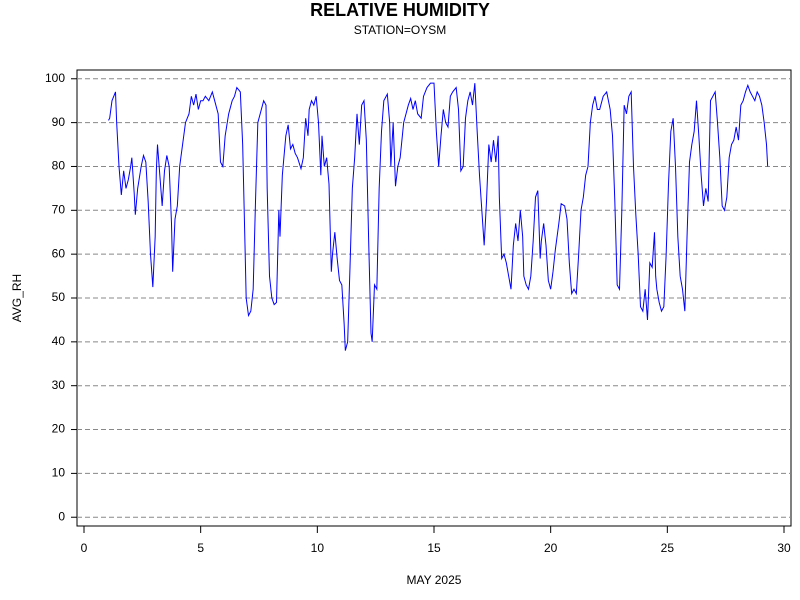  What do you see at coordinates (200, 548) in the screenshot?
I see `x-tick-label: 5` at bounding box center [200, 548].